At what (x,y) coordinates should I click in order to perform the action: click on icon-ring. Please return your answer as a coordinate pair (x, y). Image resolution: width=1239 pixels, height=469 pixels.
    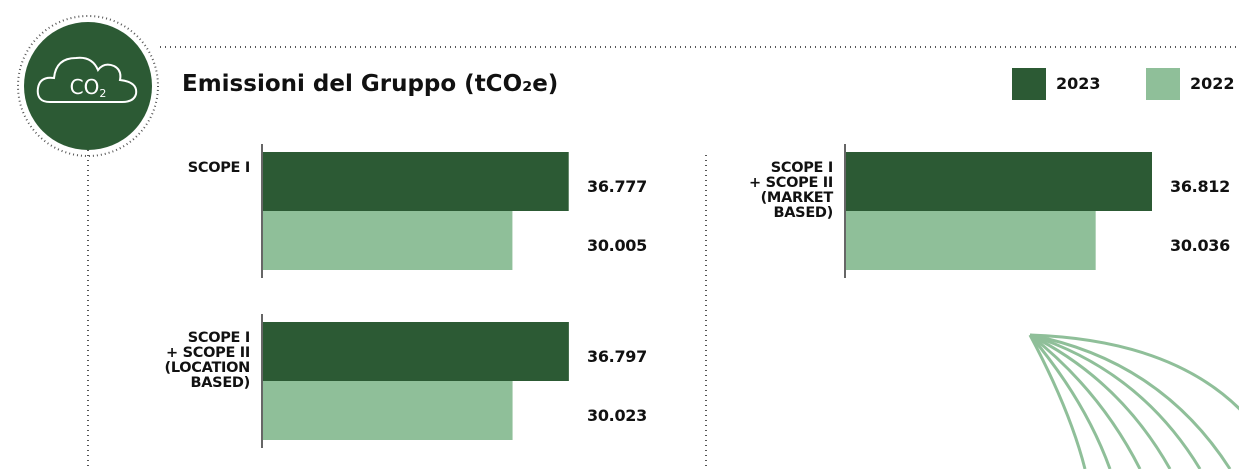
    Looking at the image, I should click on (88, 86).